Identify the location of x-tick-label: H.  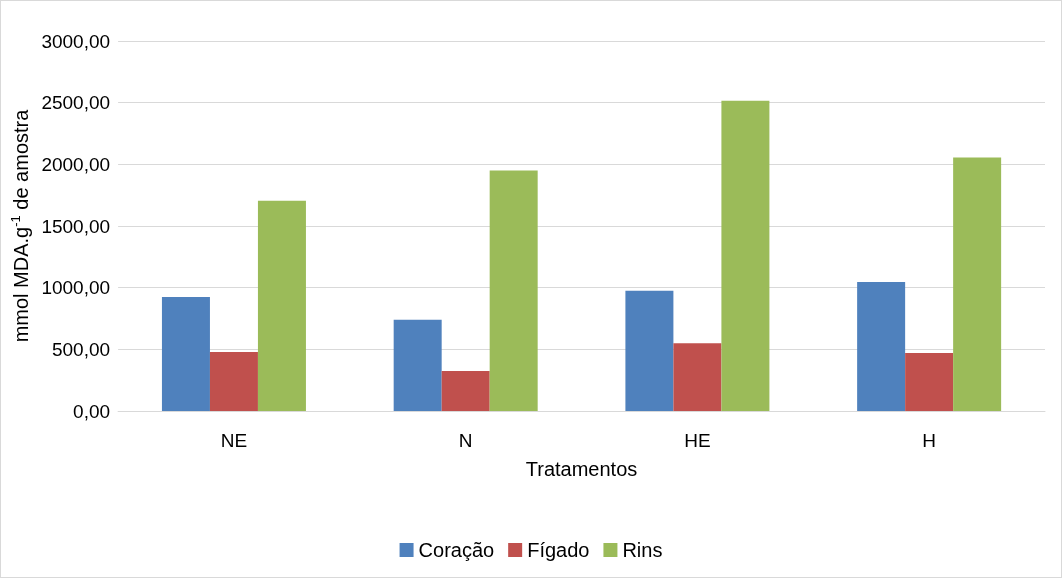
(929, 440).